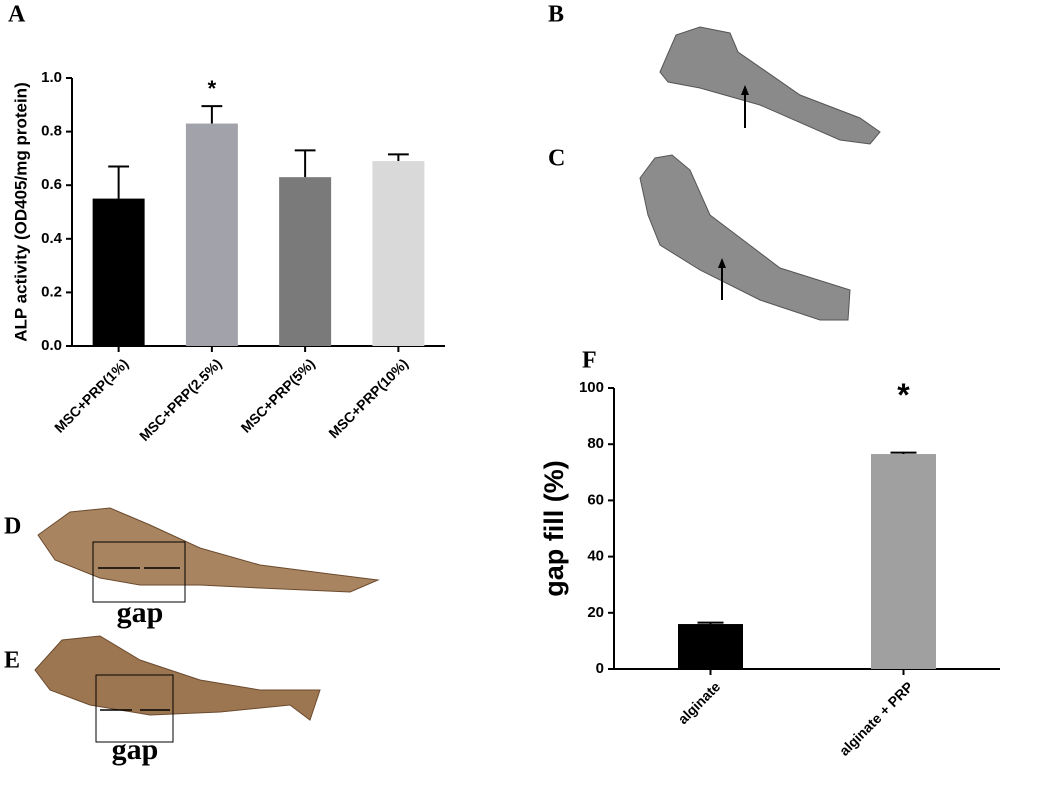 The height and width of the screenshot is (800, 1050). I want to click on xray-image-b, so click(770, 85).